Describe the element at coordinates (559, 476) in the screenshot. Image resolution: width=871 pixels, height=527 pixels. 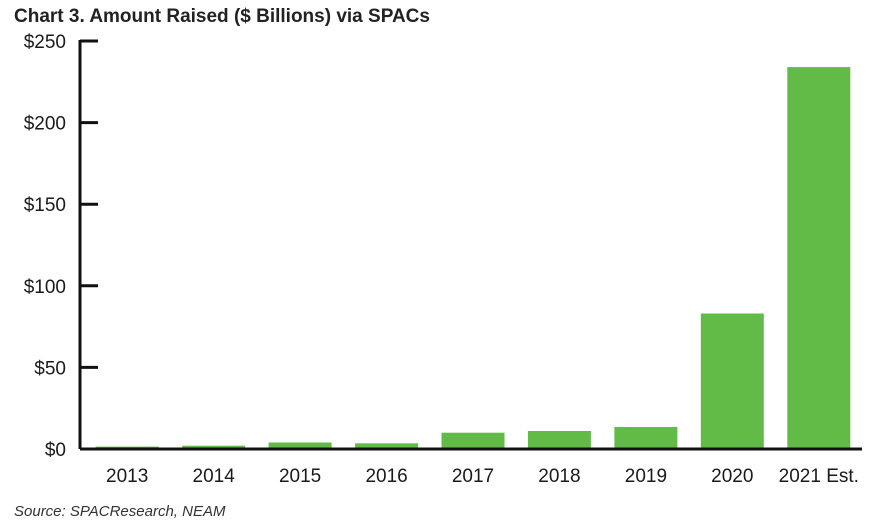
I see `x-tick-label: 2018` at that location.